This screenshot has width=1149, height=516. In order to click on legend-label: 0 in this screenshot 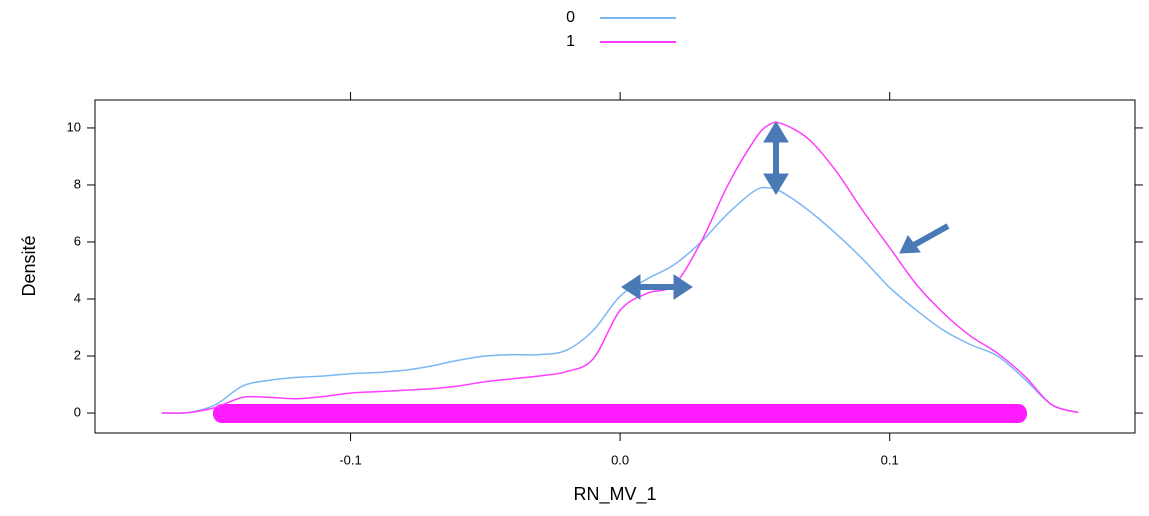, I will do `click(570, 17)`.